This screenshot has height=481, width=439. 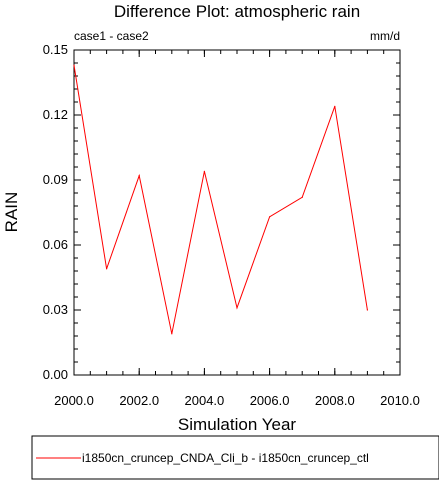 What do you see at coordinates (237, 400) in the screenshot?
I see `x-axis-tick-labels: 2000.0 2002.0 2004.0 2006.0 2008.0 2010.0` at bounding box center [237, 400].